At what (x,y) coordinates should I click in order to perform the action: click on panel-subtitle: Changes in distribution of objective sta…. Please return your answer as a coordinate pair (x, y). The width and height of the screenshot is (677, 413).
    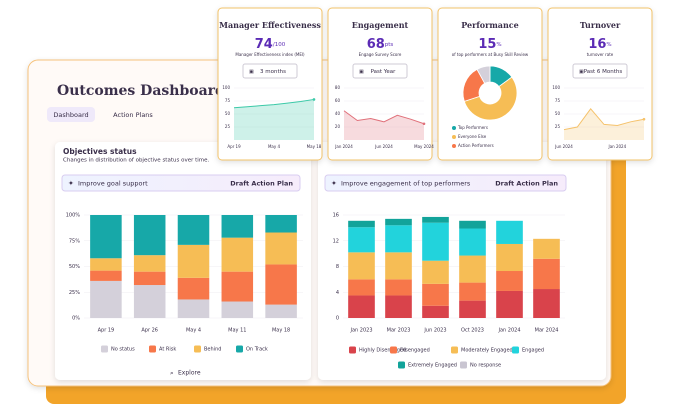
    Looking at the image, I should click on (136, 161).